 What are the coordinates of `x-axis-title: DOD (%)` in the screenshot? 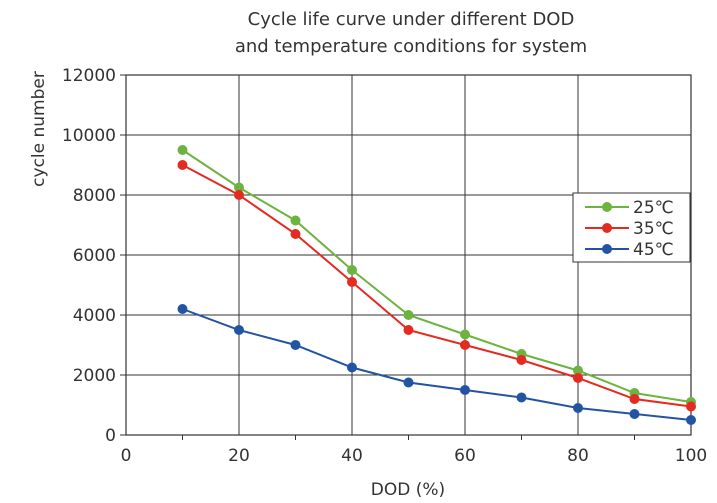 It's located at (408, 490).